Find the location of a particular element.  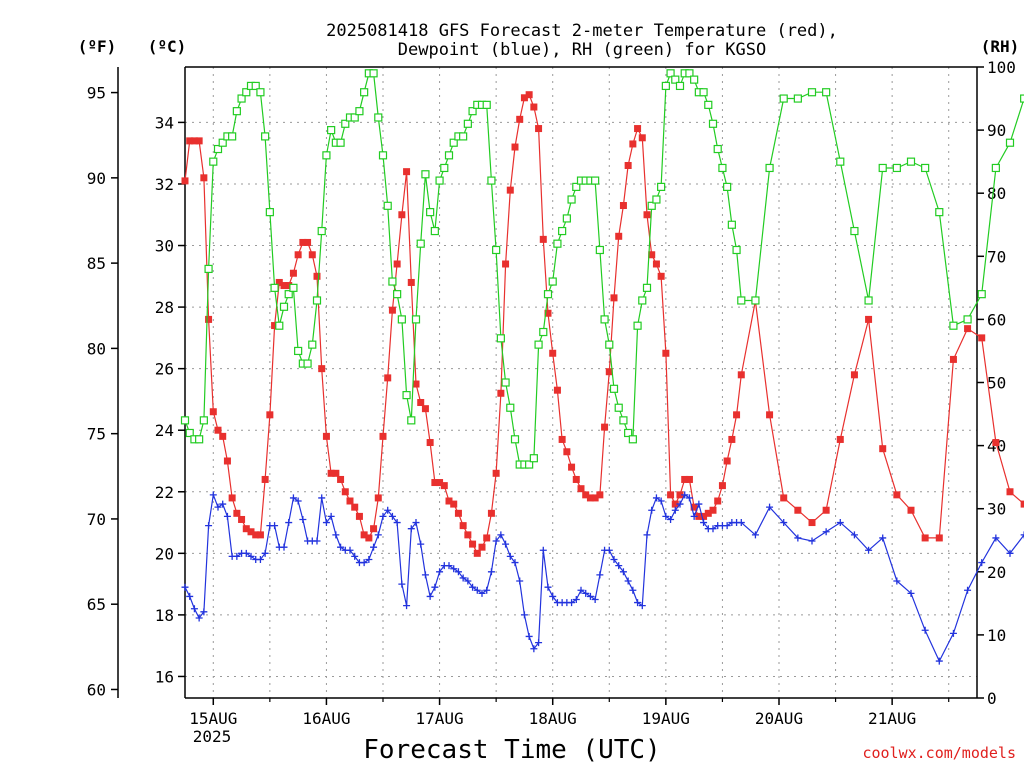

rh-tick-label: 30 is located at coordinates (996, 509).